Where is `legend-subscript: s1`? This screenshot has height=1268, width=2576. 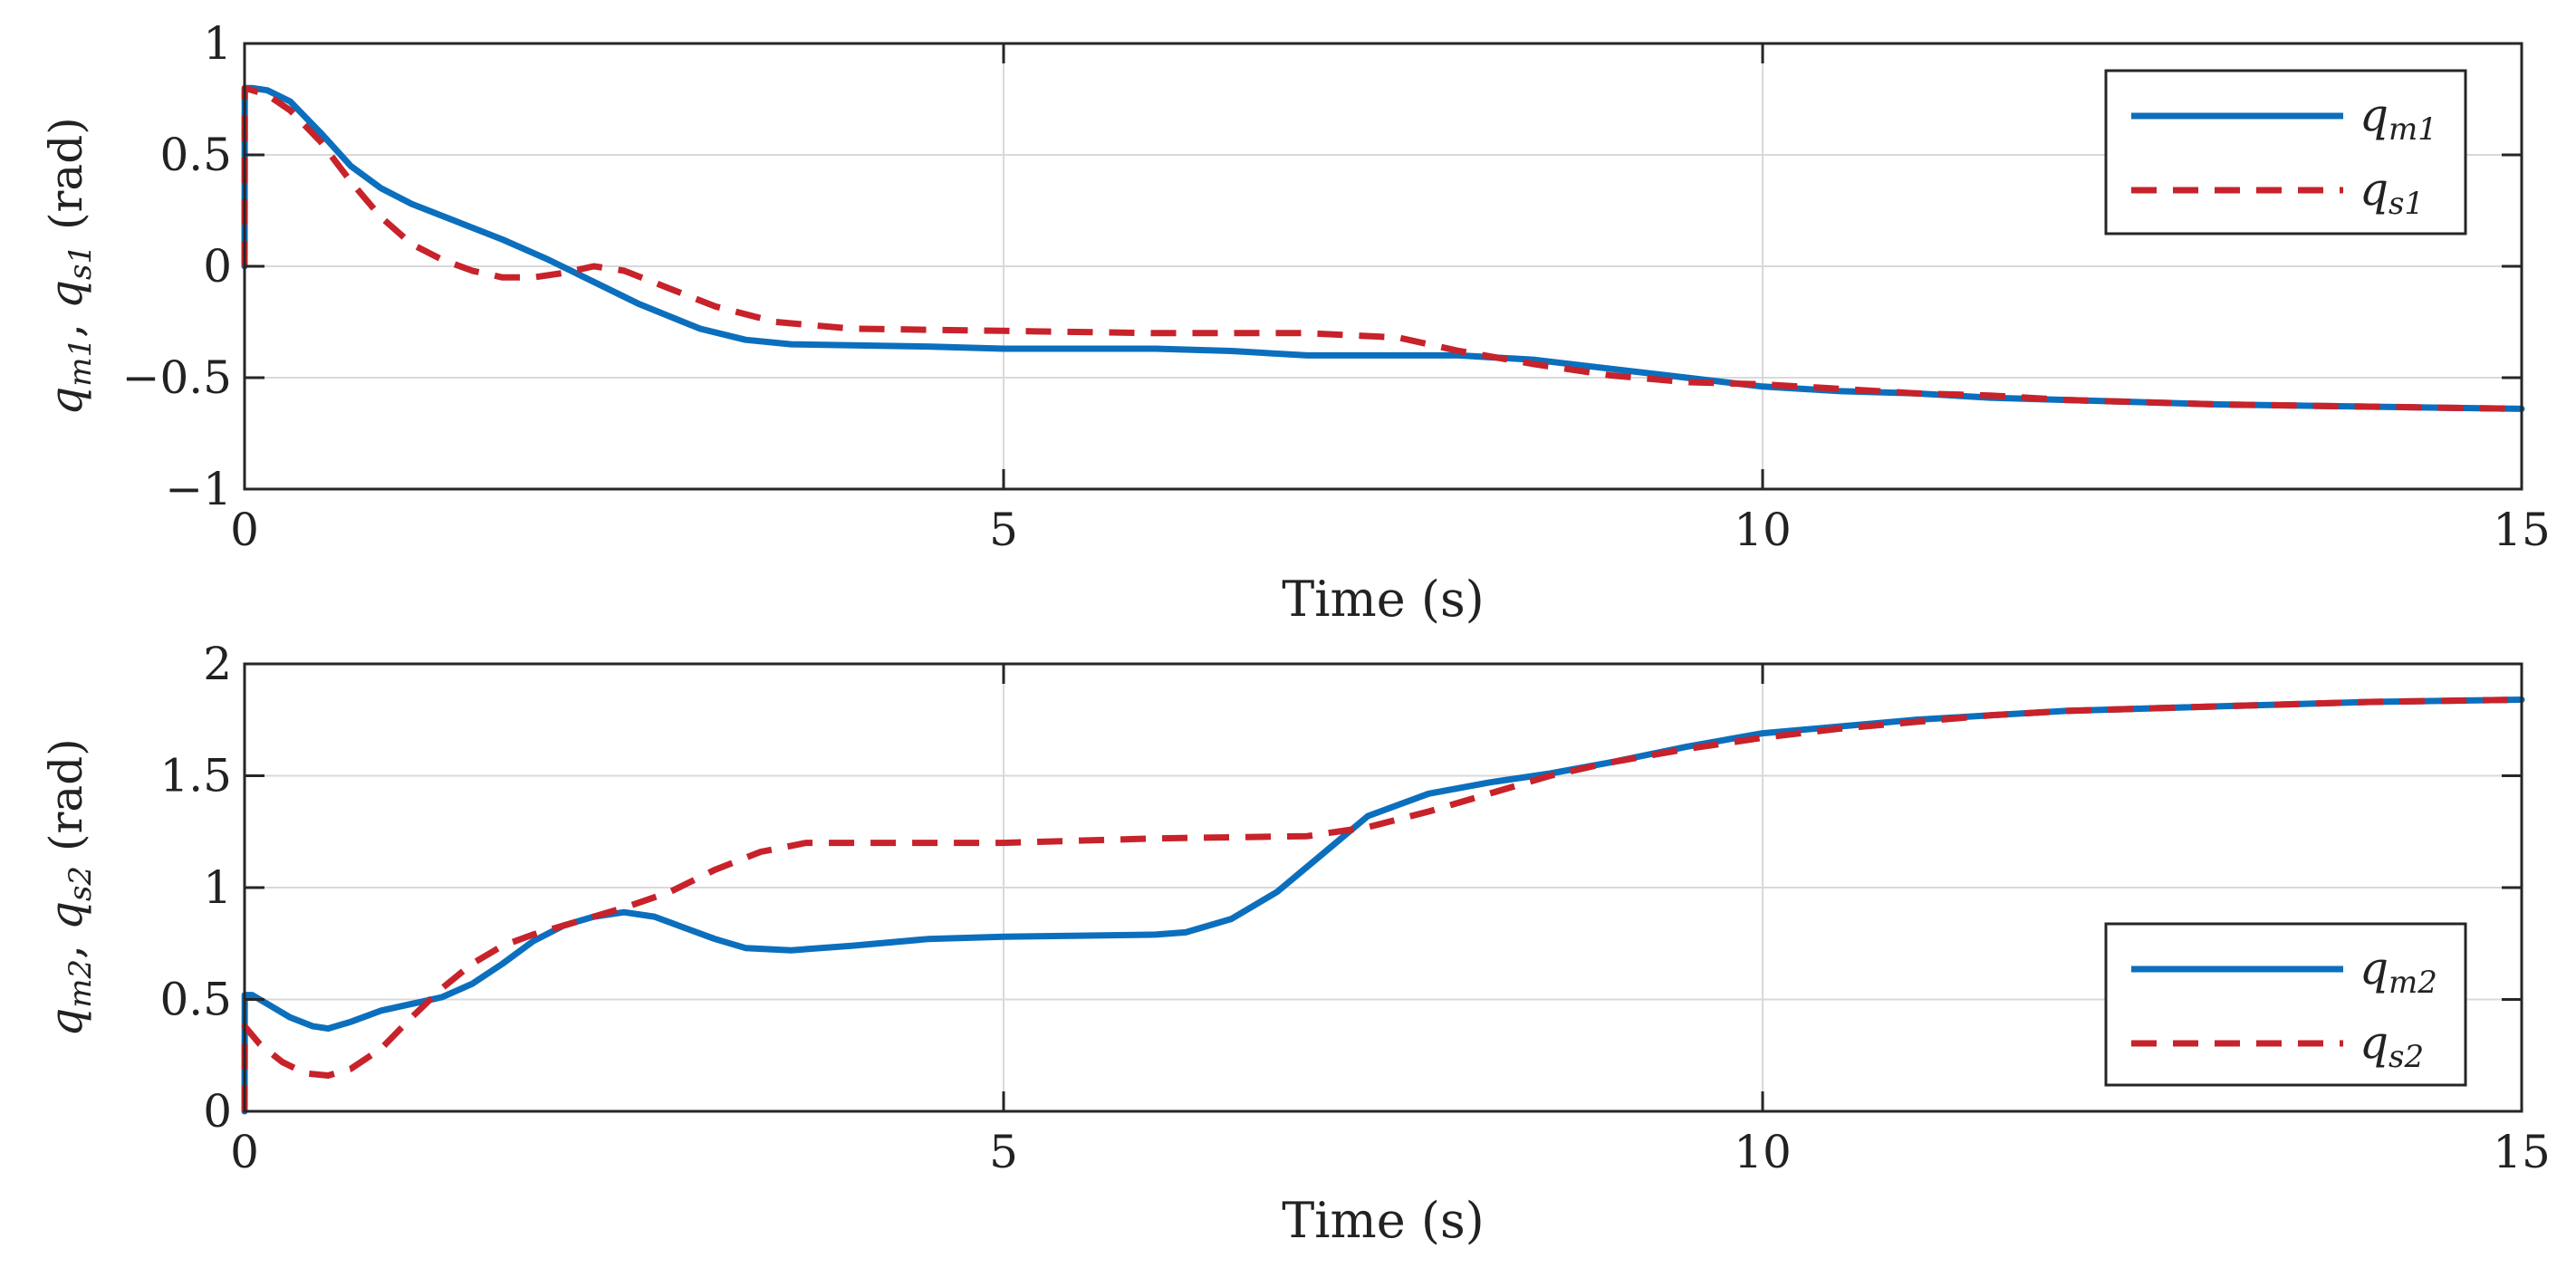
legend-subscript: s1 is located at coordinates (2406, 204).